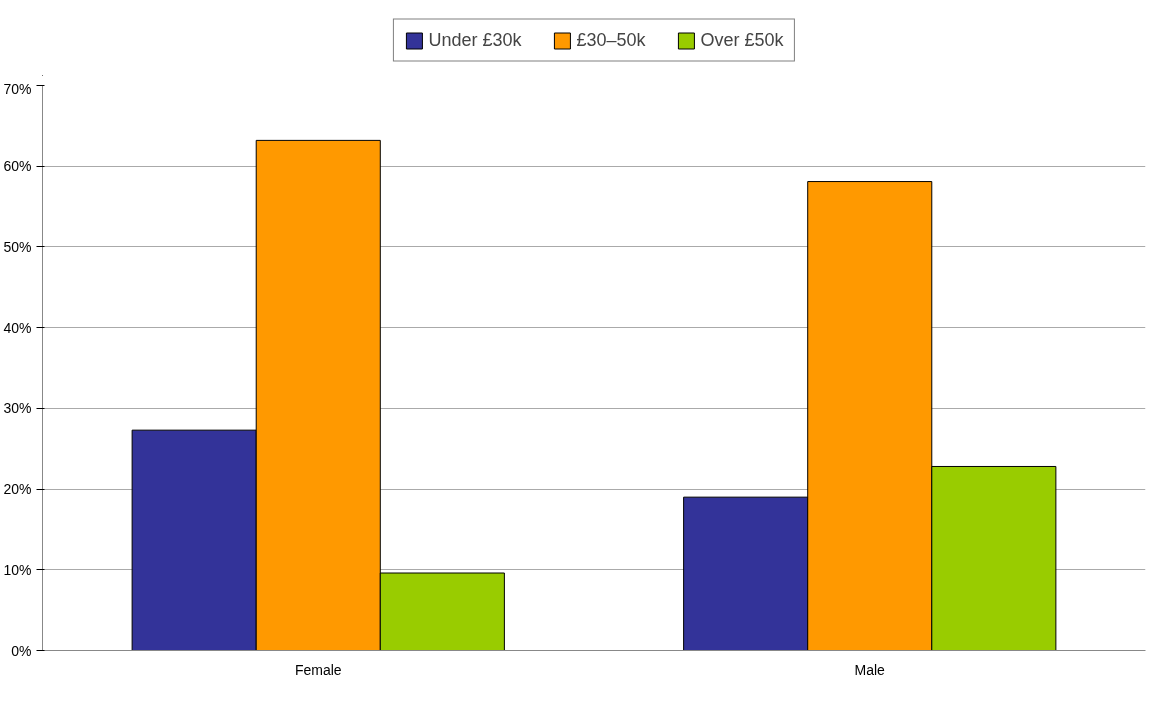 This screenshot has width=1165, height=702. I want to click on x-tick-label: Female, so click(318, 669).